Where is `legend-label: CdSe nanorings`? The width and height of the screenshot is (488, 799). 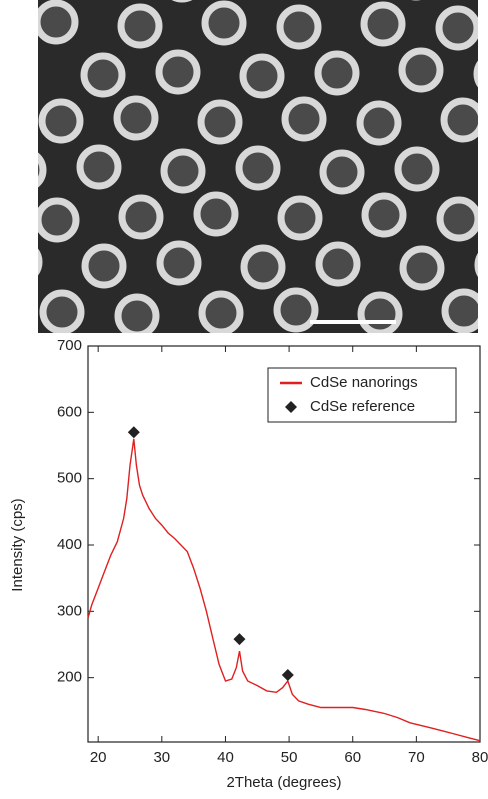 legend-label: CdSe nanorings is located at coordinates (364, 382).